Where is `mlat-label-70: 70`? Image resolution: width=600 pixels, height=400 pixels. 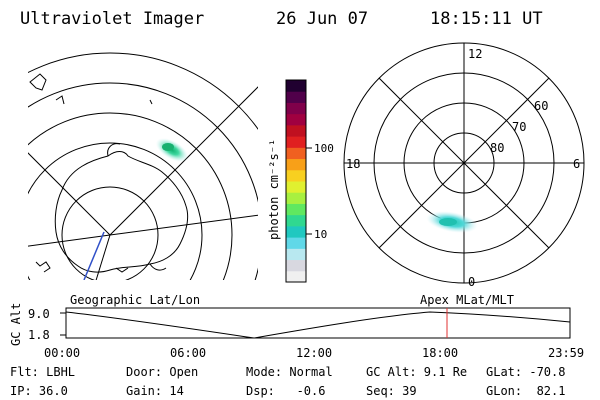 mlat-label-70: 70 is located at coordinates (519, 127).